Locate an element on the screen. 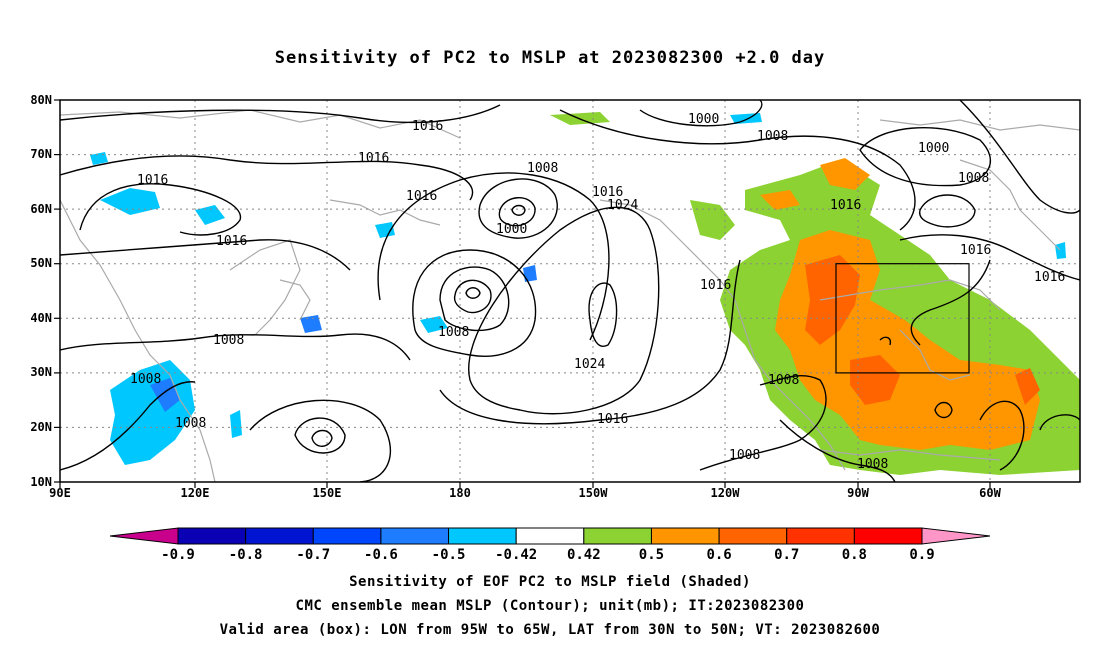  lon-label-60w: 60W is located at coordinates (990, 493).